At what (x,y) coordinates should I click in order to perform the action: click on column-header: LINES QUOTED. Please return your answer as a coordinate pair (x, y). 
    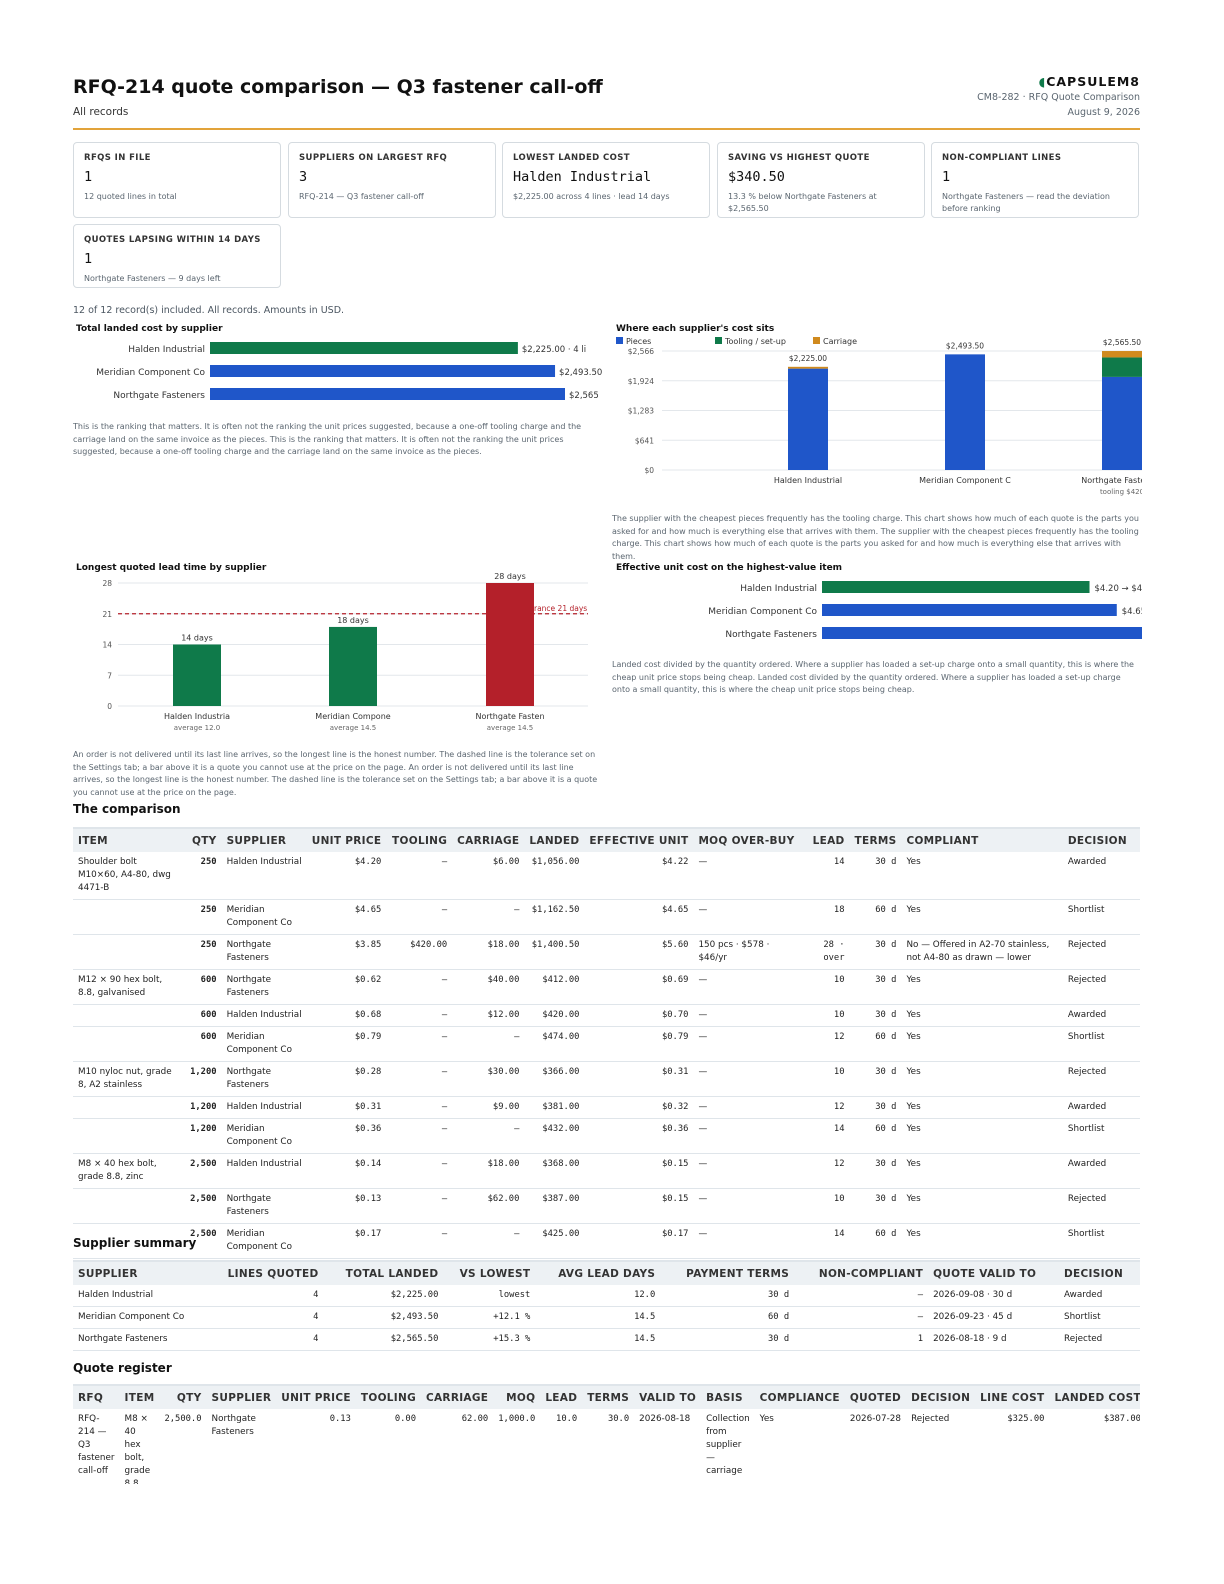
    Looking at the image, I should click on (273, 1272).